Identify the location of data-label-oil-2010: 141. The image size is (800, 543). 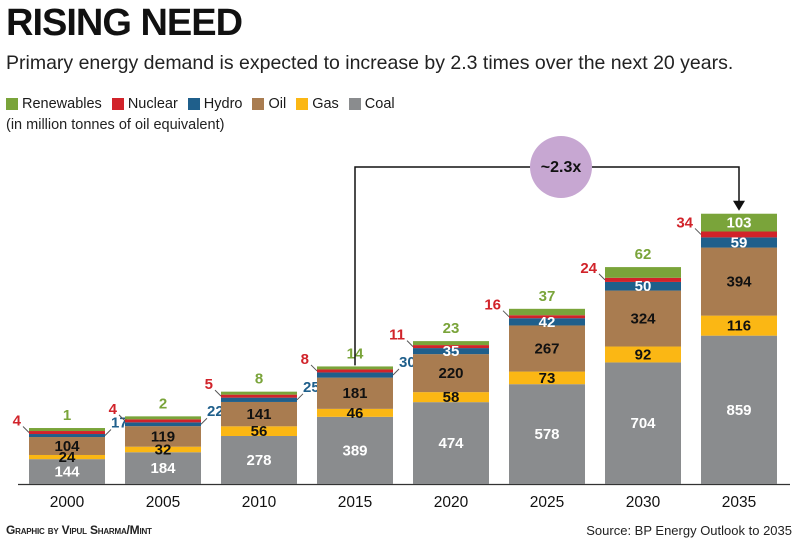
(258, 414).